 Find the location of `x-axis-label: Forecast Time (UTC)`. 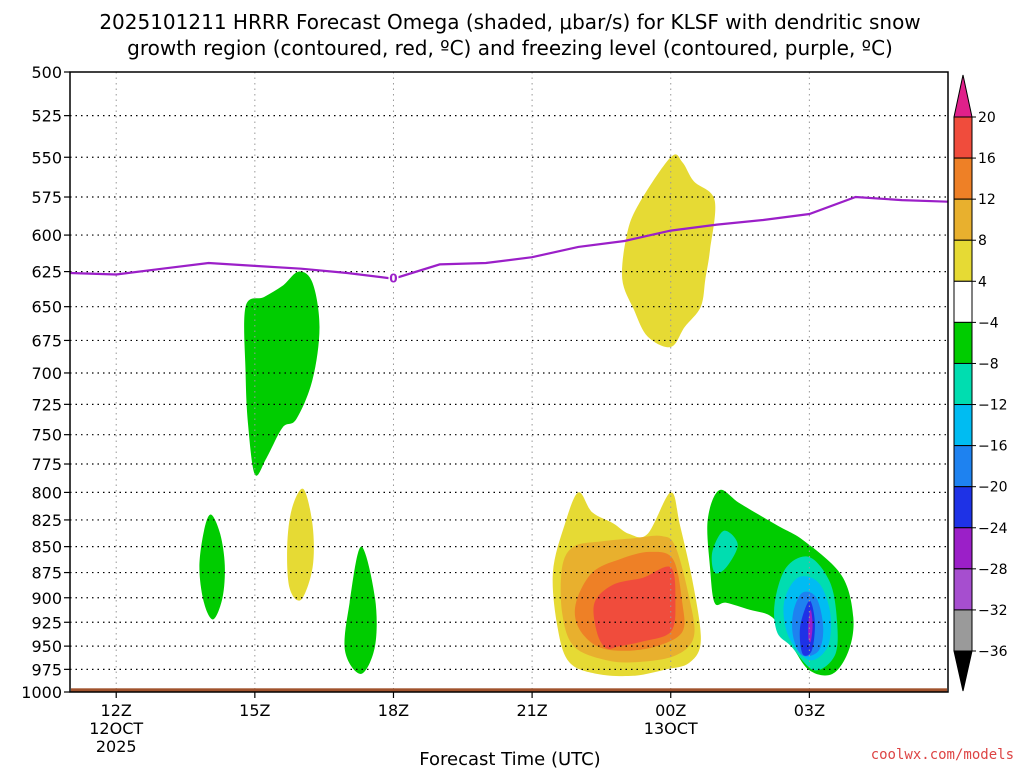

x-axis-label: Forecast Time (UTC) is located at coordinates (509, 758).